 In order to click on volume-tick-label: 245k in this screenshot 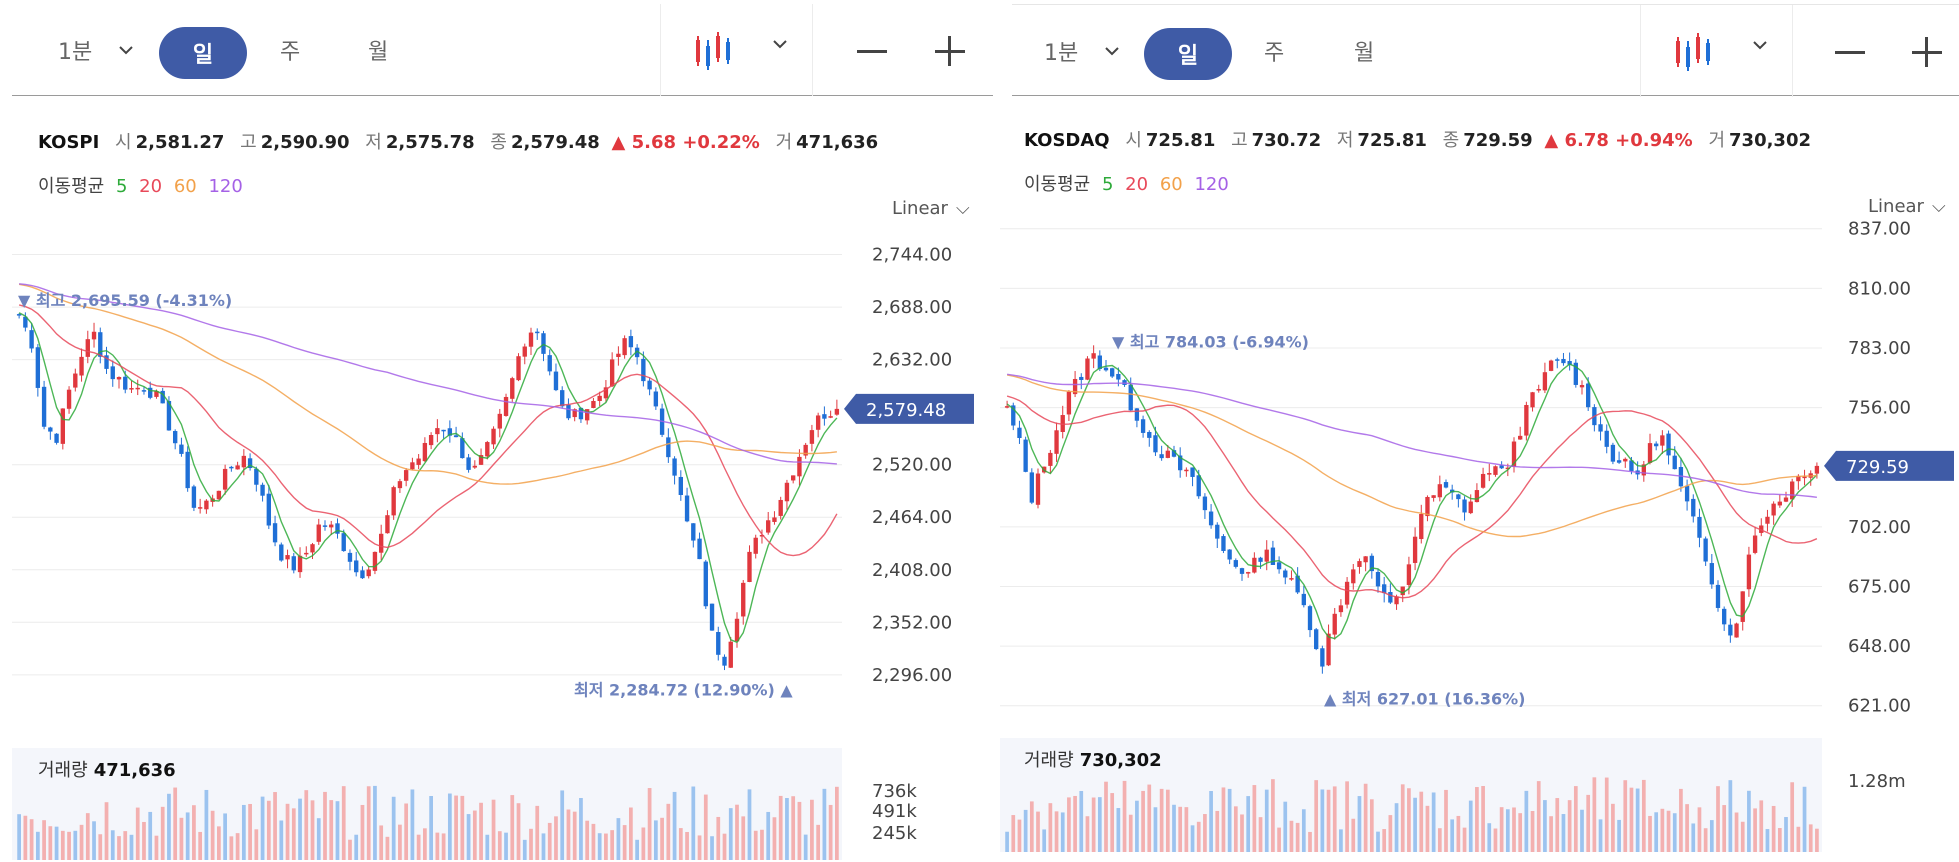, I will do `click(894, 833)`.